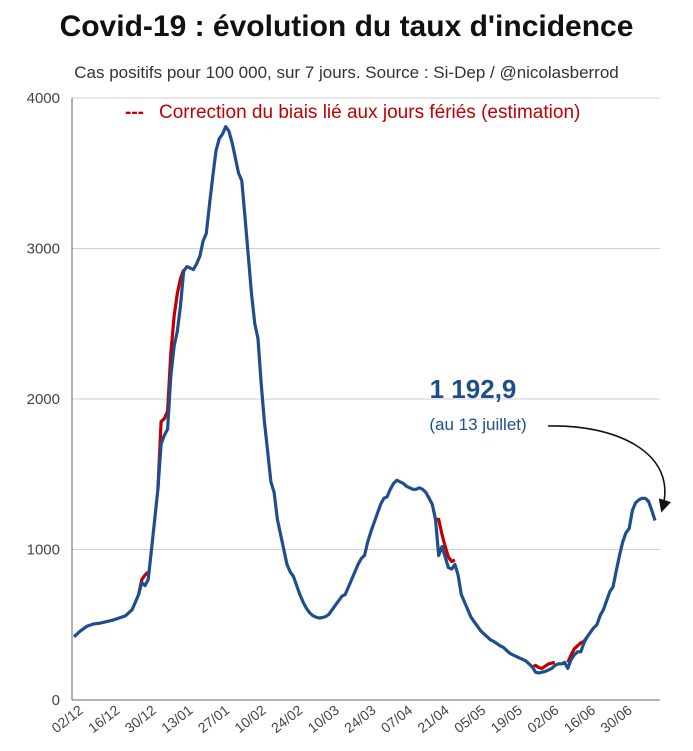  What do you see at coordinates (609, 469) in the screenshot?
I see `annotation-arrow` at bounding box center [609, 469].